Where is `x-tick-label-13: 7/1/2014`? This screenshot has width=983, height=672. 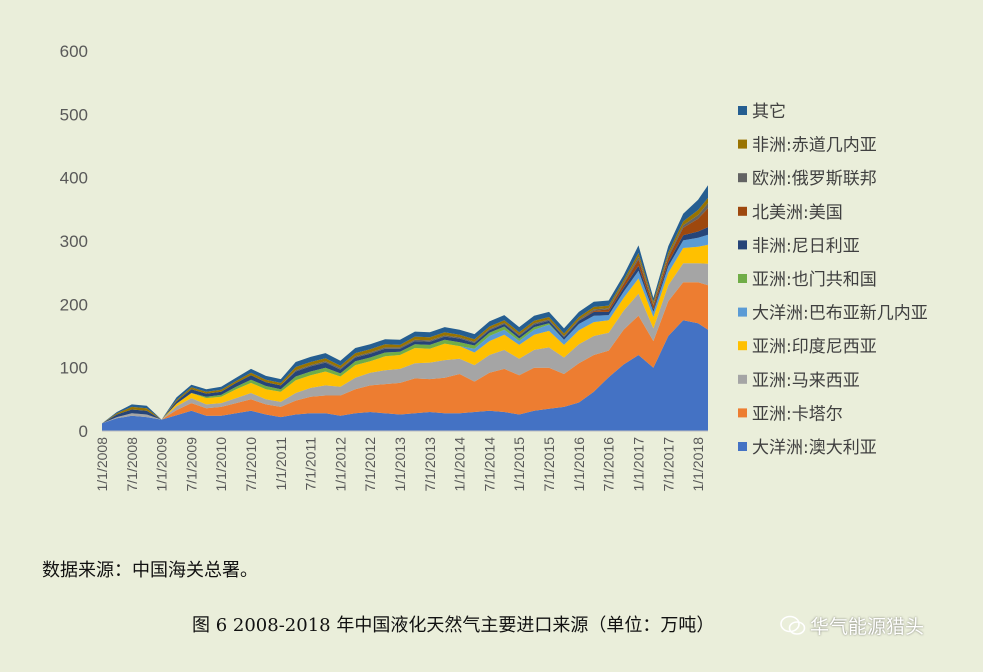 x-tick-label-13: 7/1/2014 is located at coordinates (489, 464).